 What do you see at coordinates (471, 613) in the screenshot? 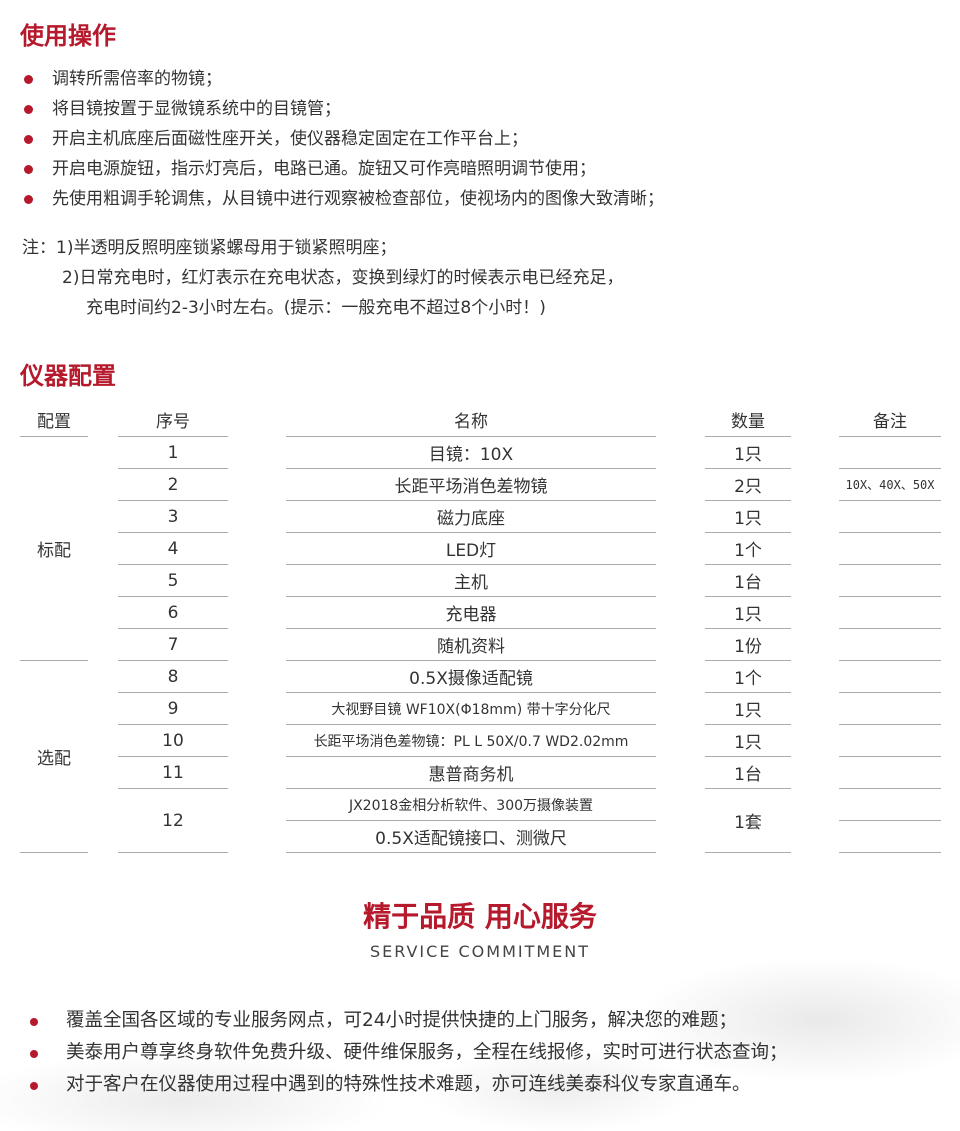
I see `row-name: 充电器` at bounding box center [471, 613].